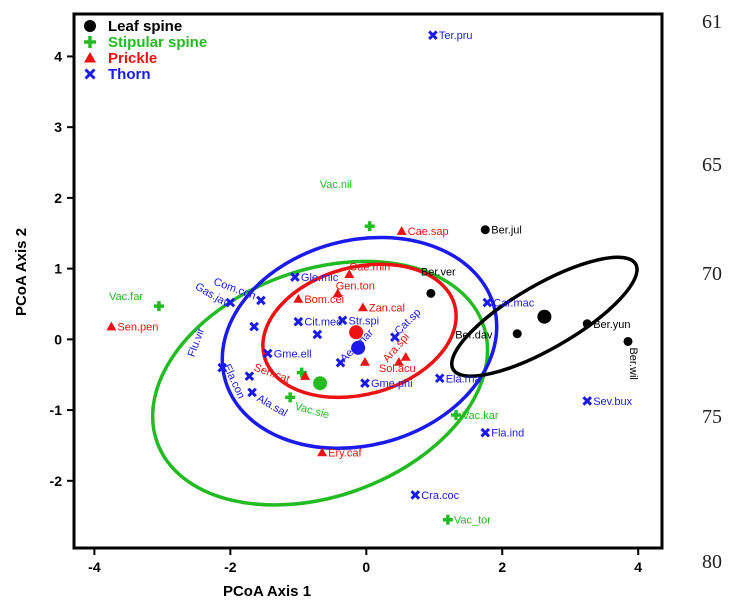 The image size is (736, 602). I want to click on point-label: Ela.rha, so click(464, 379).